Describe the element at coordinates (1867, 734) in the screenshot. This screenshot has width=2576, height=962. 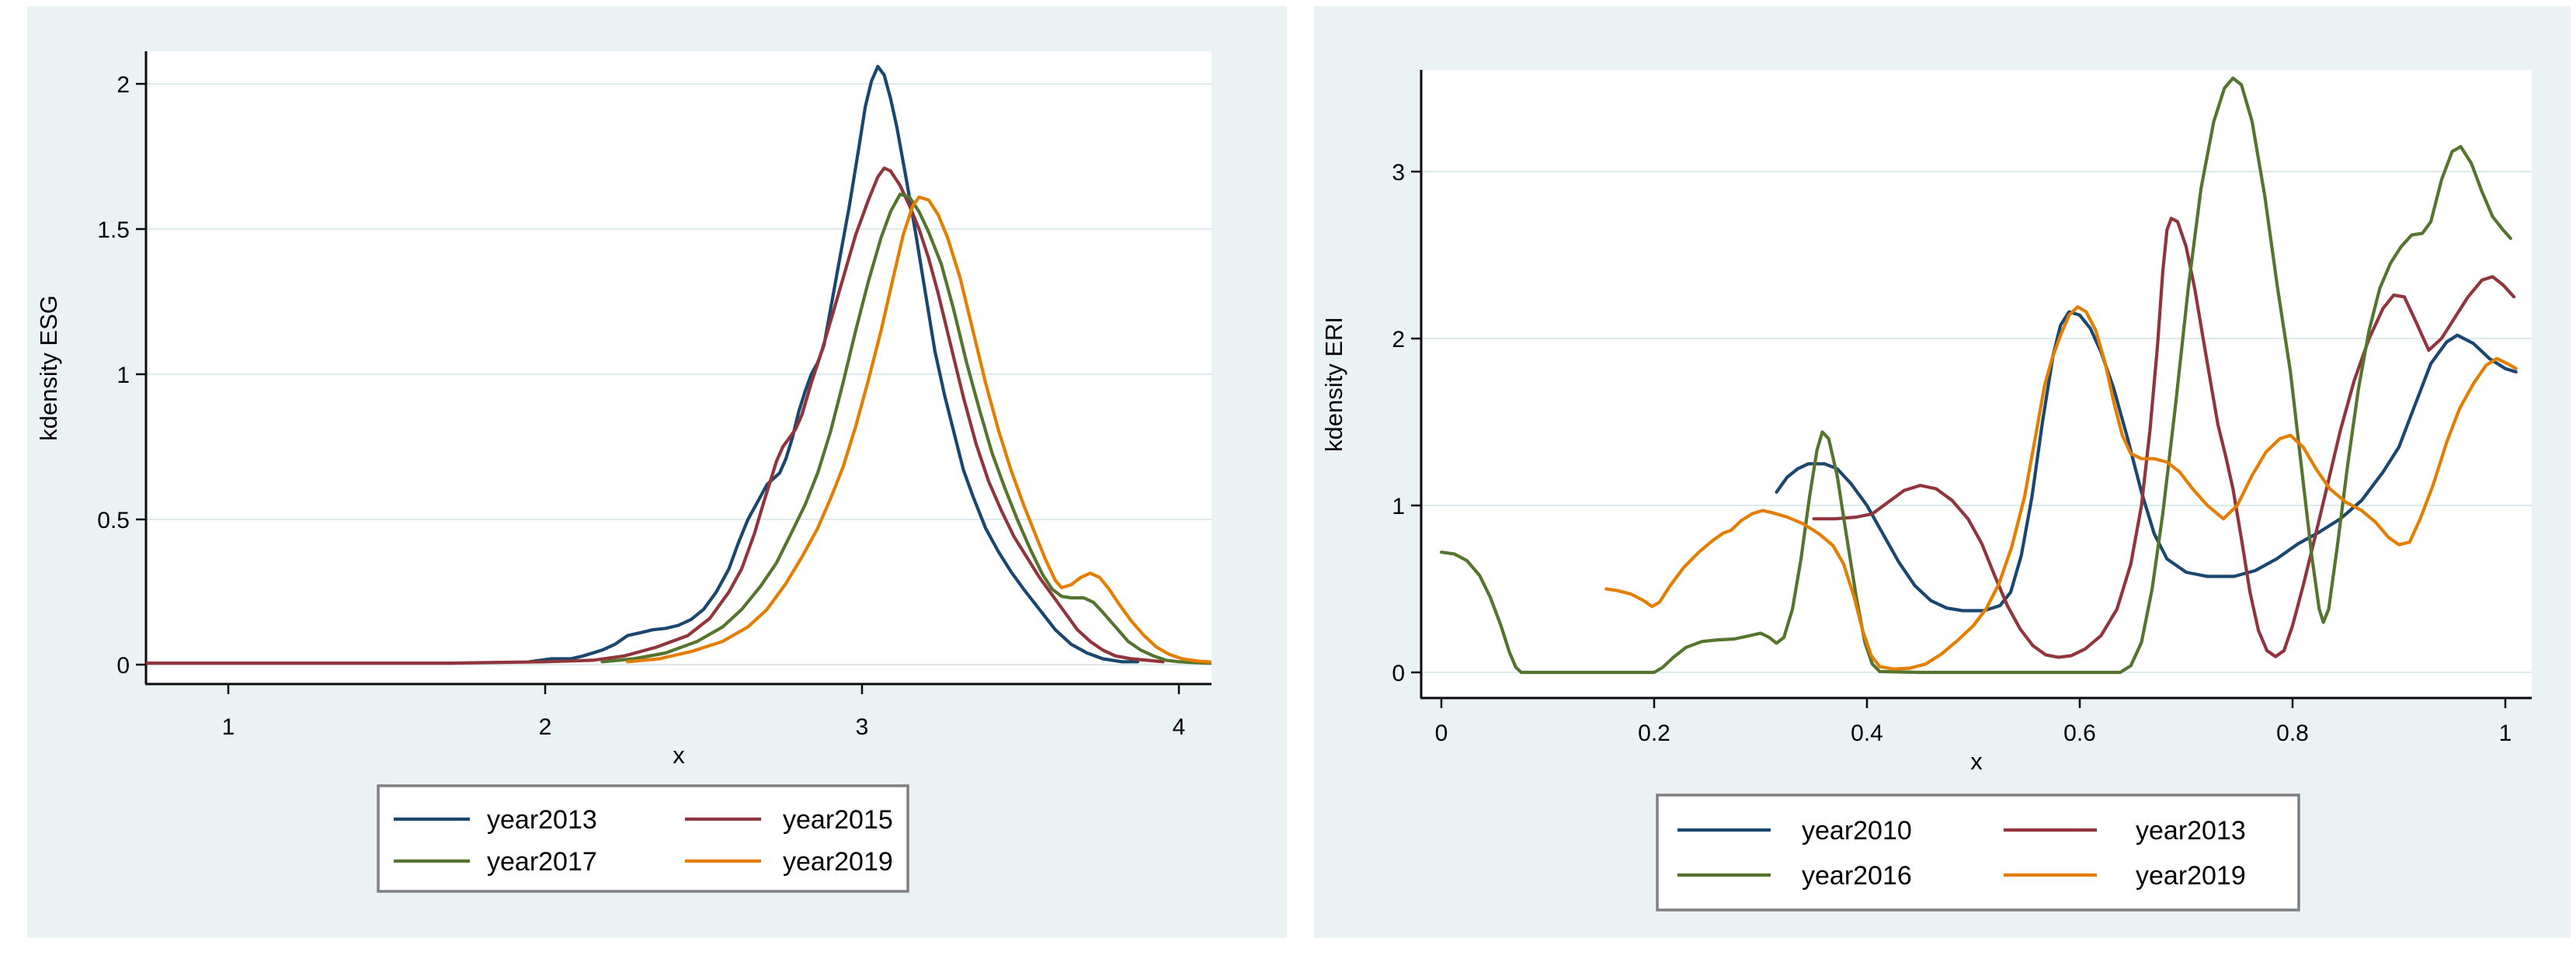
I see `x-tick-label-0.4: 0.4` at that location.